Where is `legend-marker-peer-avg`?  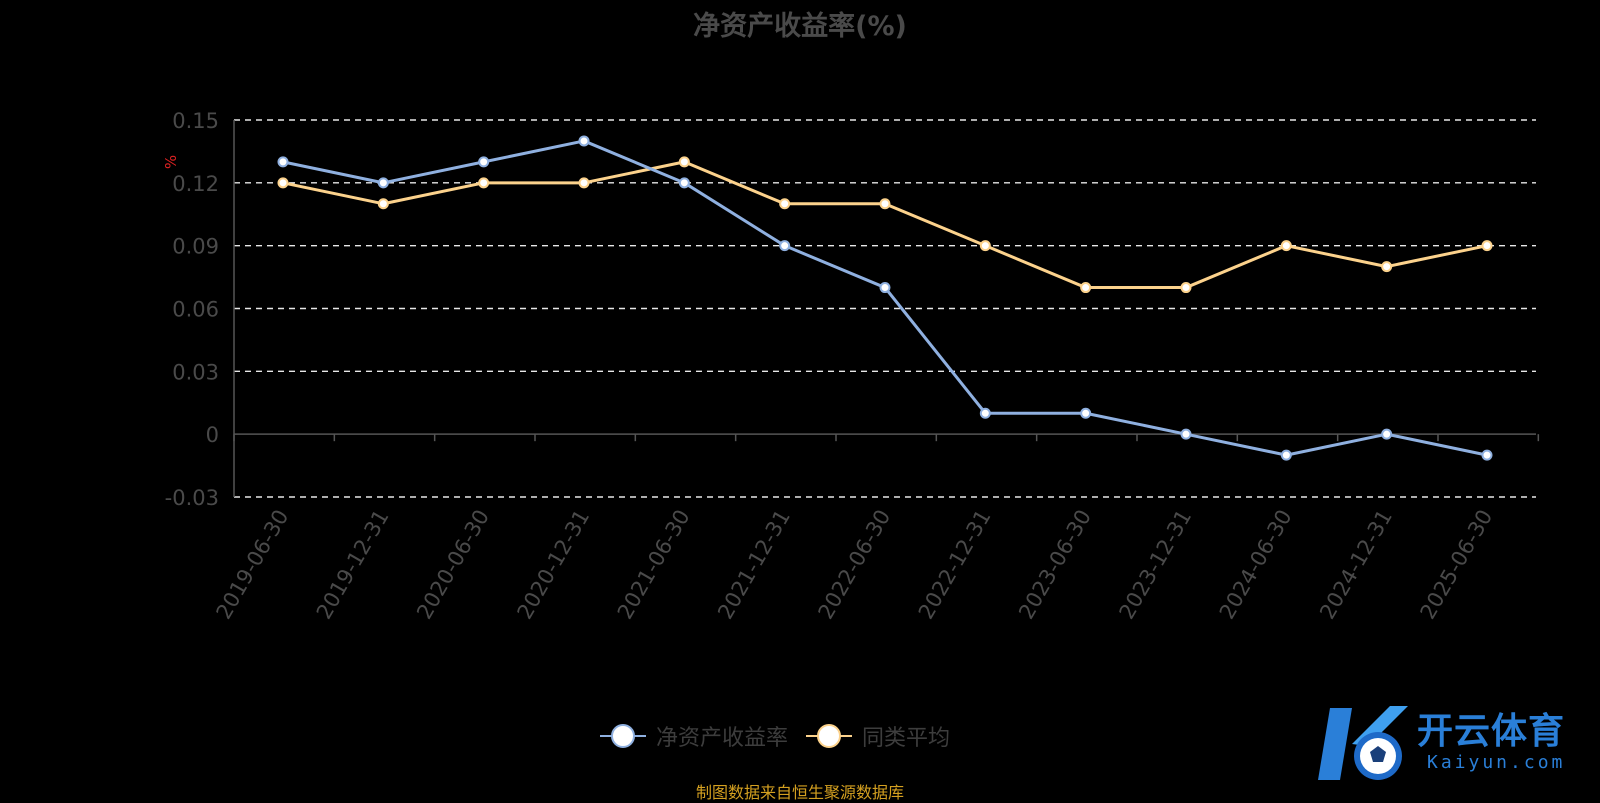 legend-marker-peer-avg is located at coordinates (829, 736).